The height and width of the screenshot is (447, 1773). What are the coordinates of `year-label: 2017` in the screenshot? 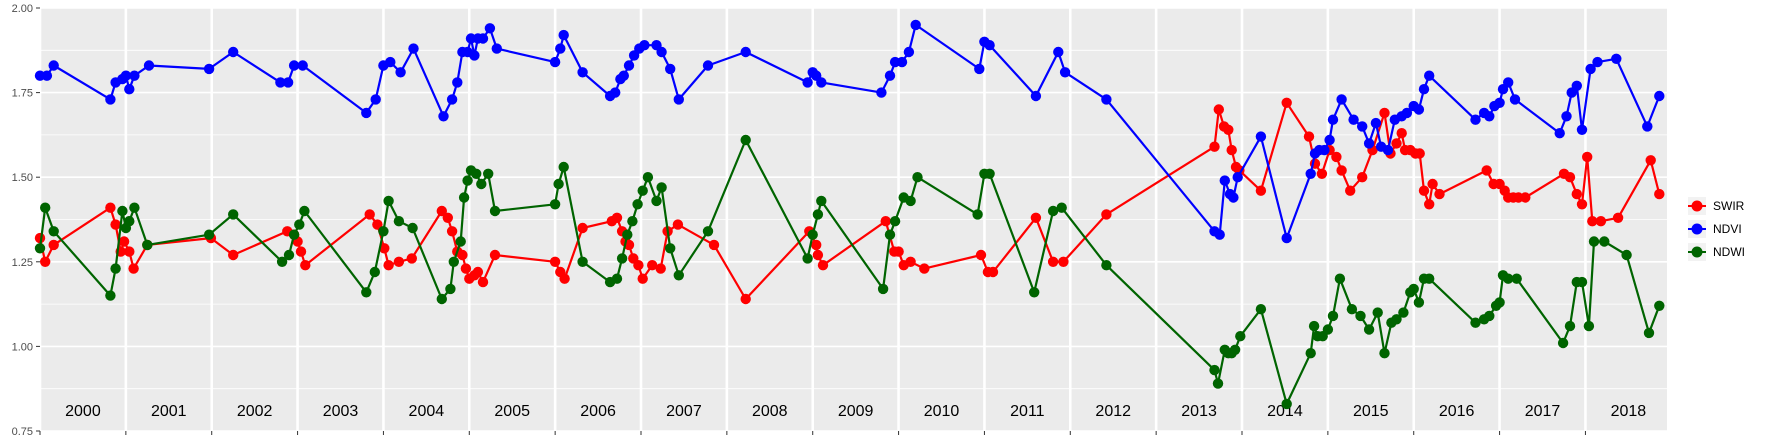 It's located at (1543, 411).